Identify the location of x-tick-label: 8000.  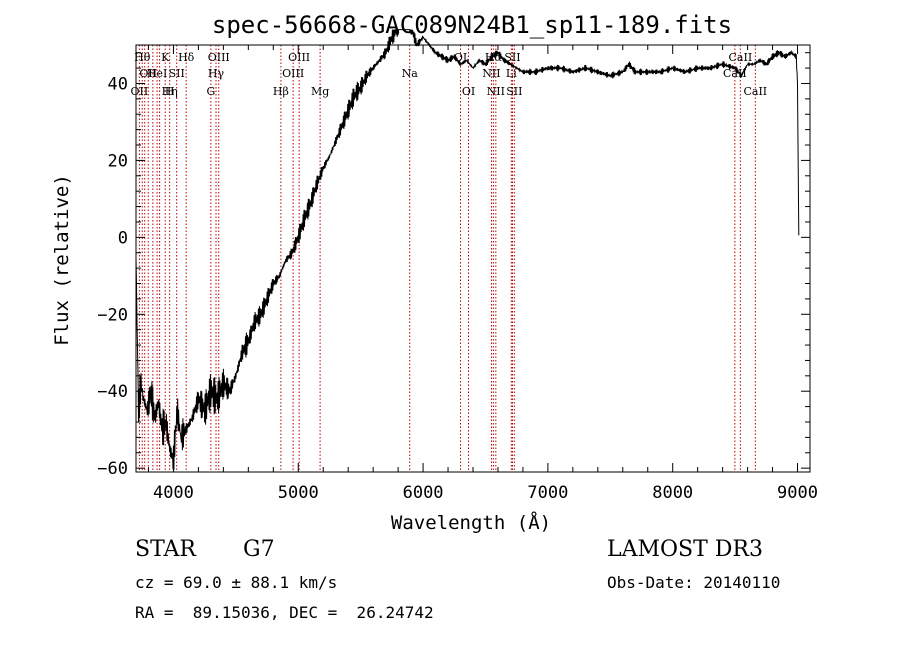
(672, 493).